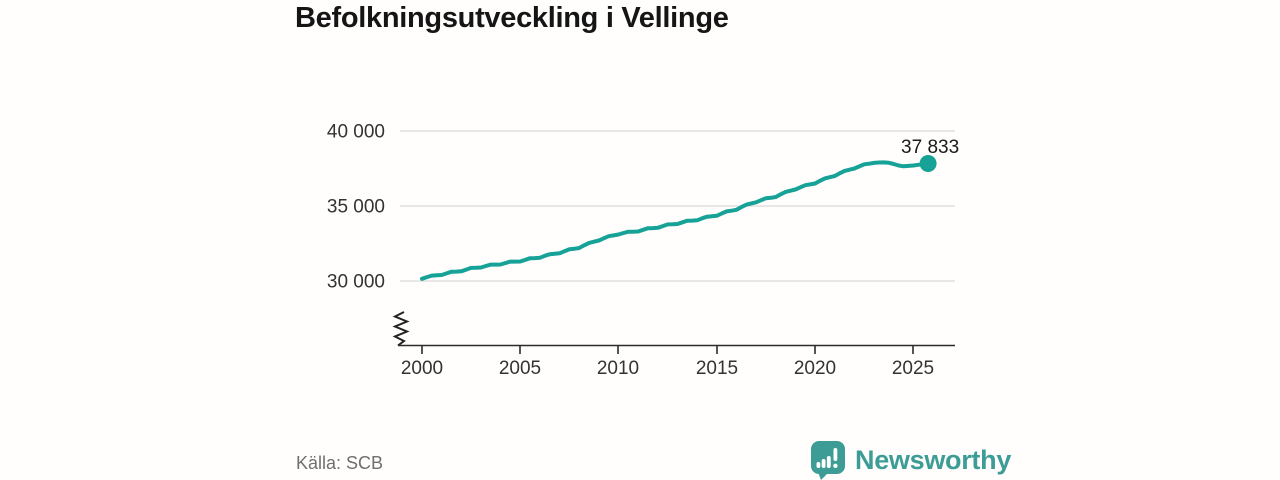  What do you see at coordinates (913, 368) in the screenshot?
I see `x-tick-label-2025: 2025` at bounding box center [913, 368].